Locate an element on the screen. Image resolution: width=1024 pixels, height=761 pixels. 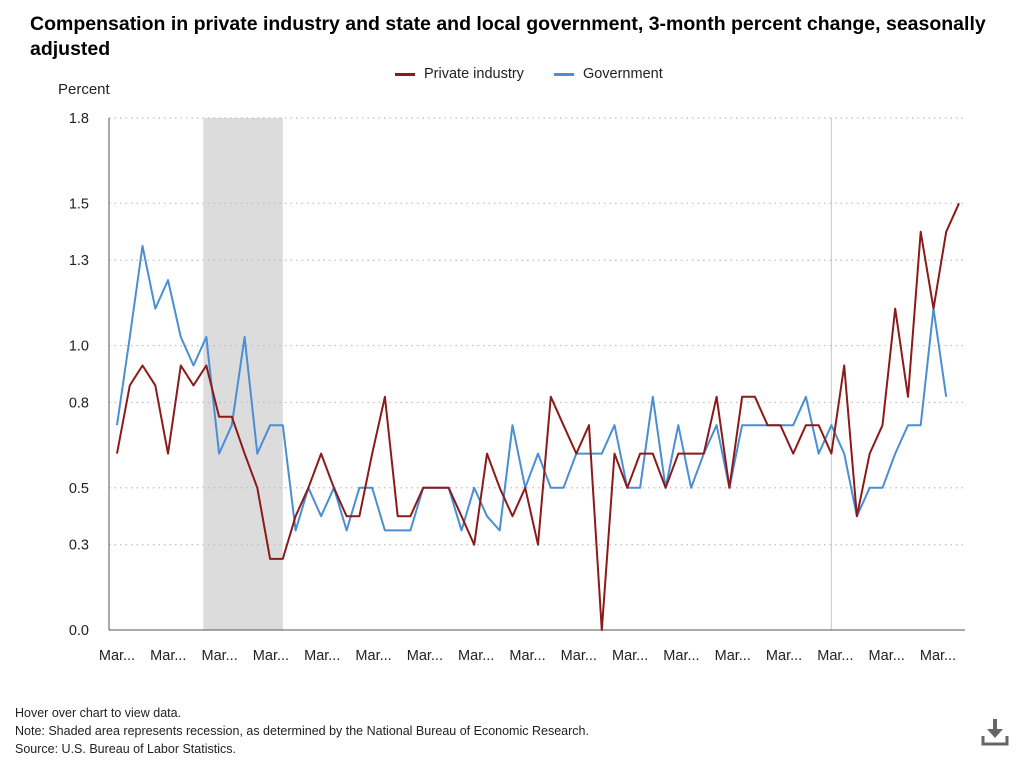
chart-legend: Private industry Government is located at coordinates (544, 74).